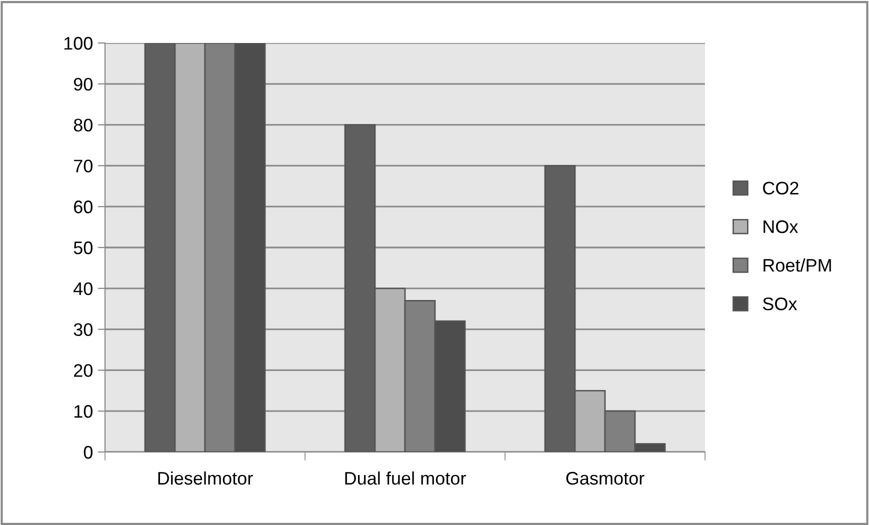 The image size is (869, 525). I want to click on y-tick-label: 60, so click(83, 207).